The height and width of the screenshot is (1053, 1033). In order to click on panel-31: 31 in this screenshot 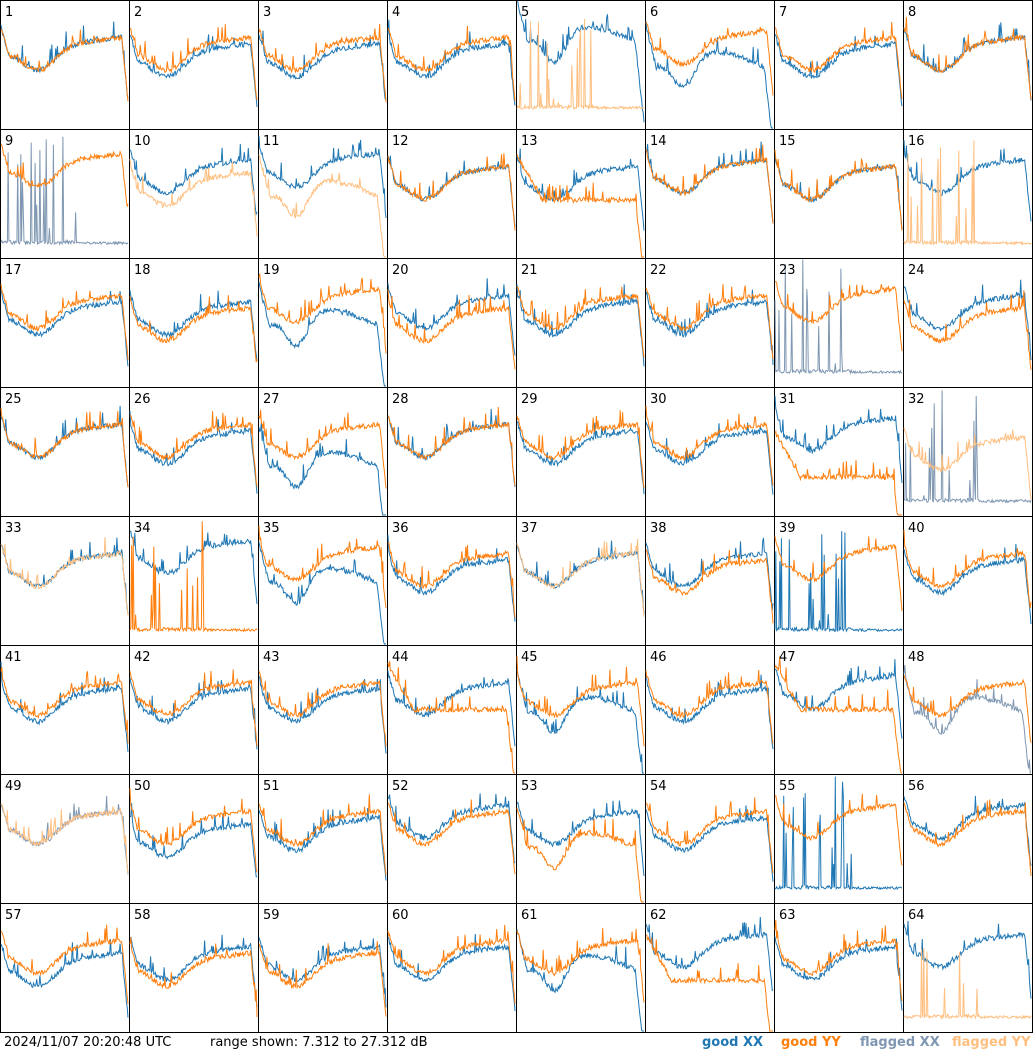, I will do `click(839, 452)`.